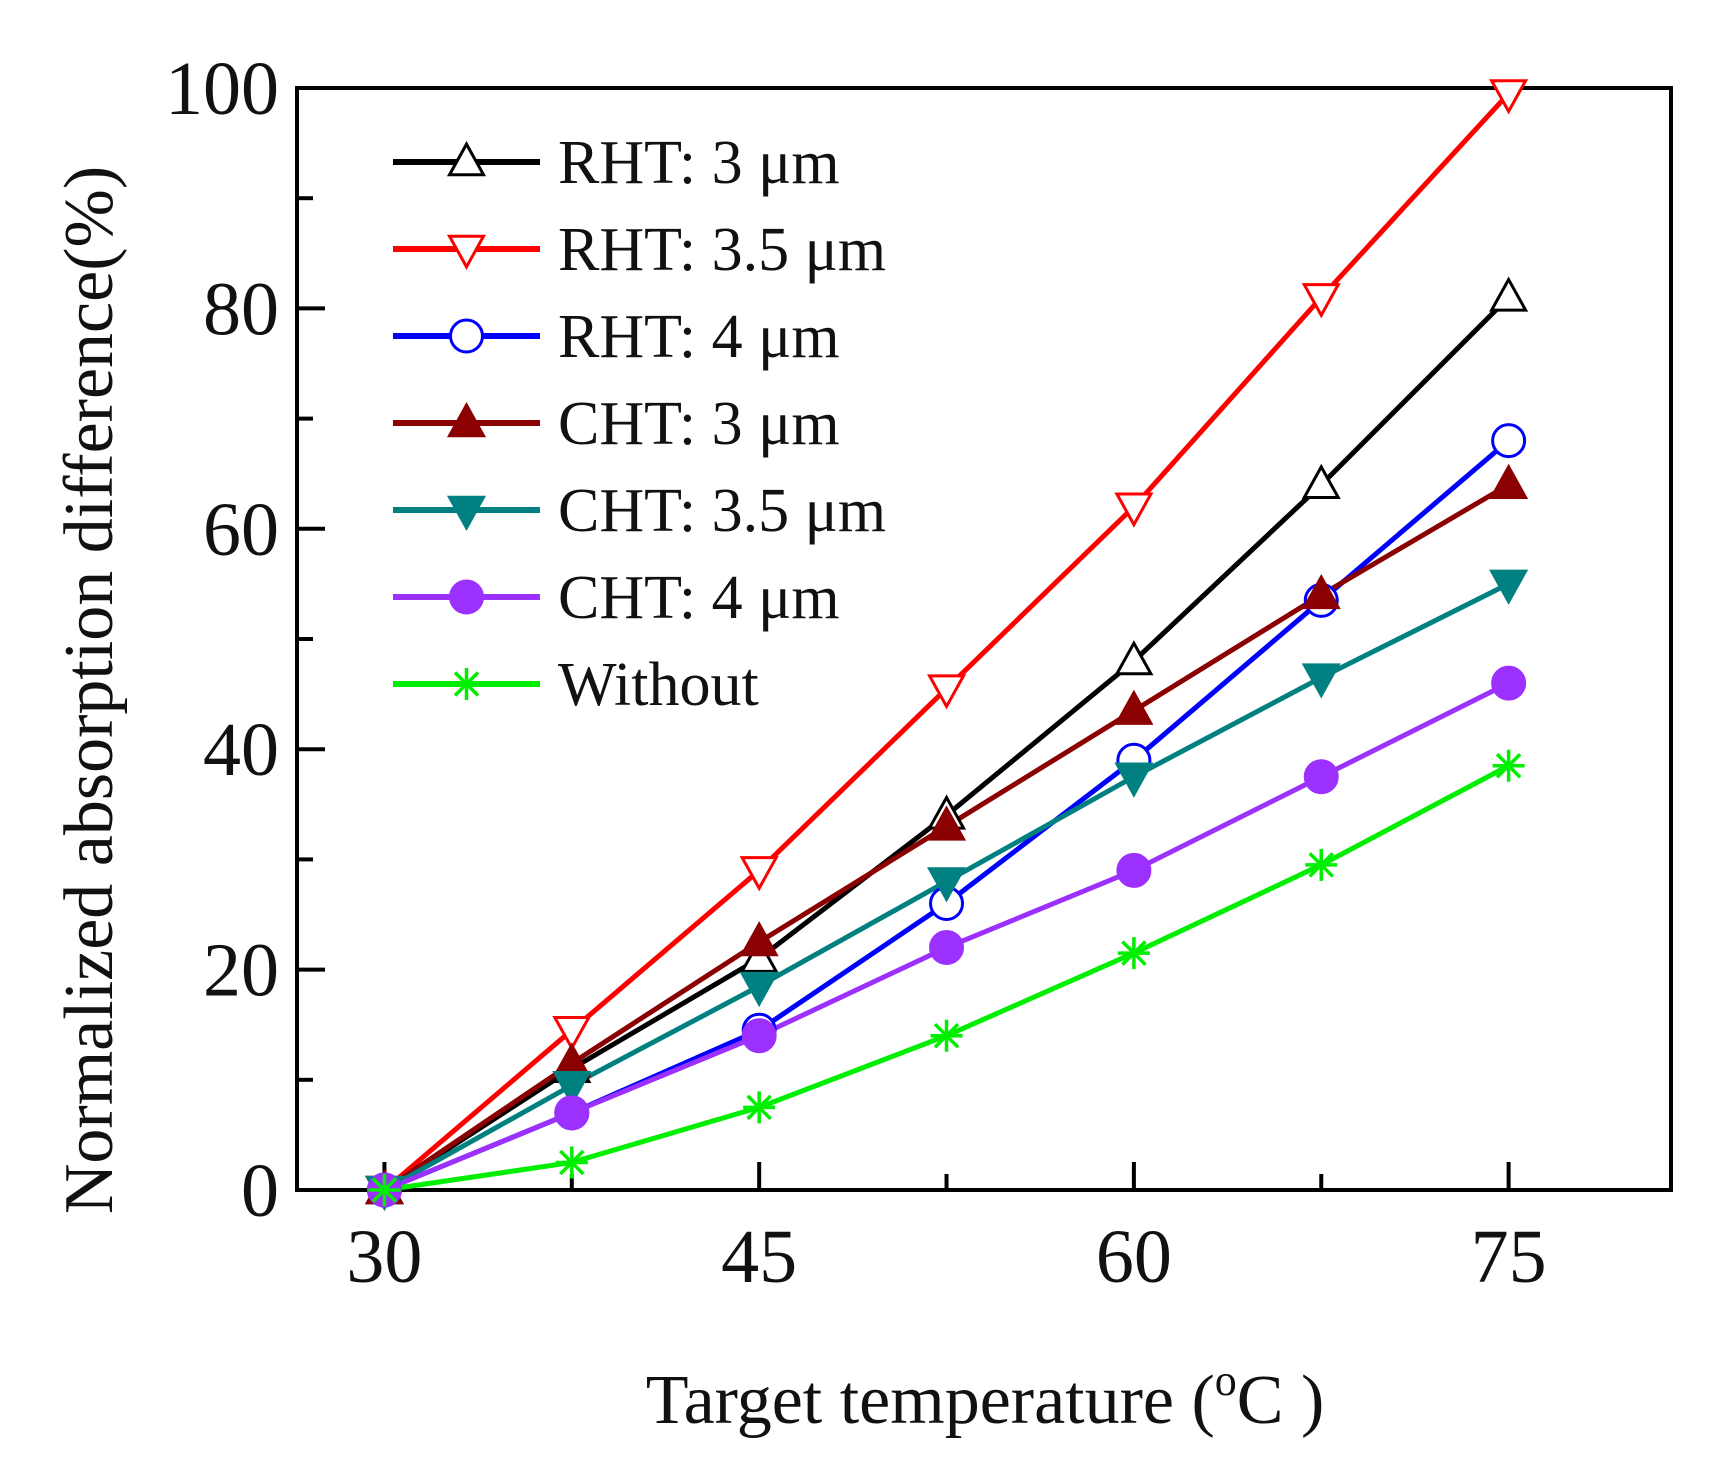  Describe the element at coordinates (241, 971) in the screenshot. I see `y-tick-label: 20` at that location.